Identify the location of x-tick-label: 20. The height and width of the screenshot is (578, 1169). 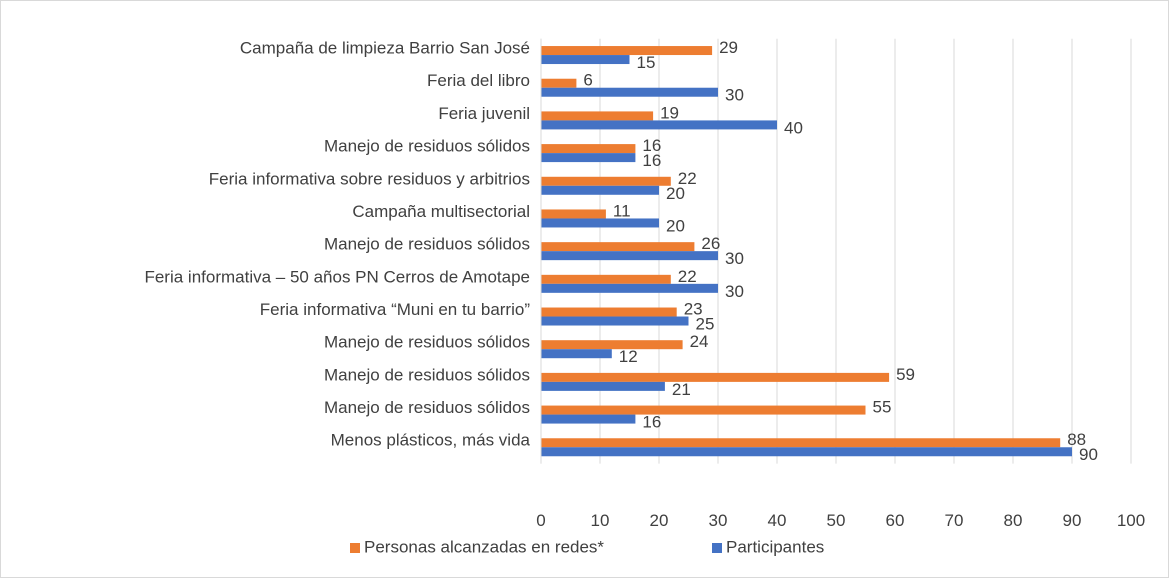
(659, 520).